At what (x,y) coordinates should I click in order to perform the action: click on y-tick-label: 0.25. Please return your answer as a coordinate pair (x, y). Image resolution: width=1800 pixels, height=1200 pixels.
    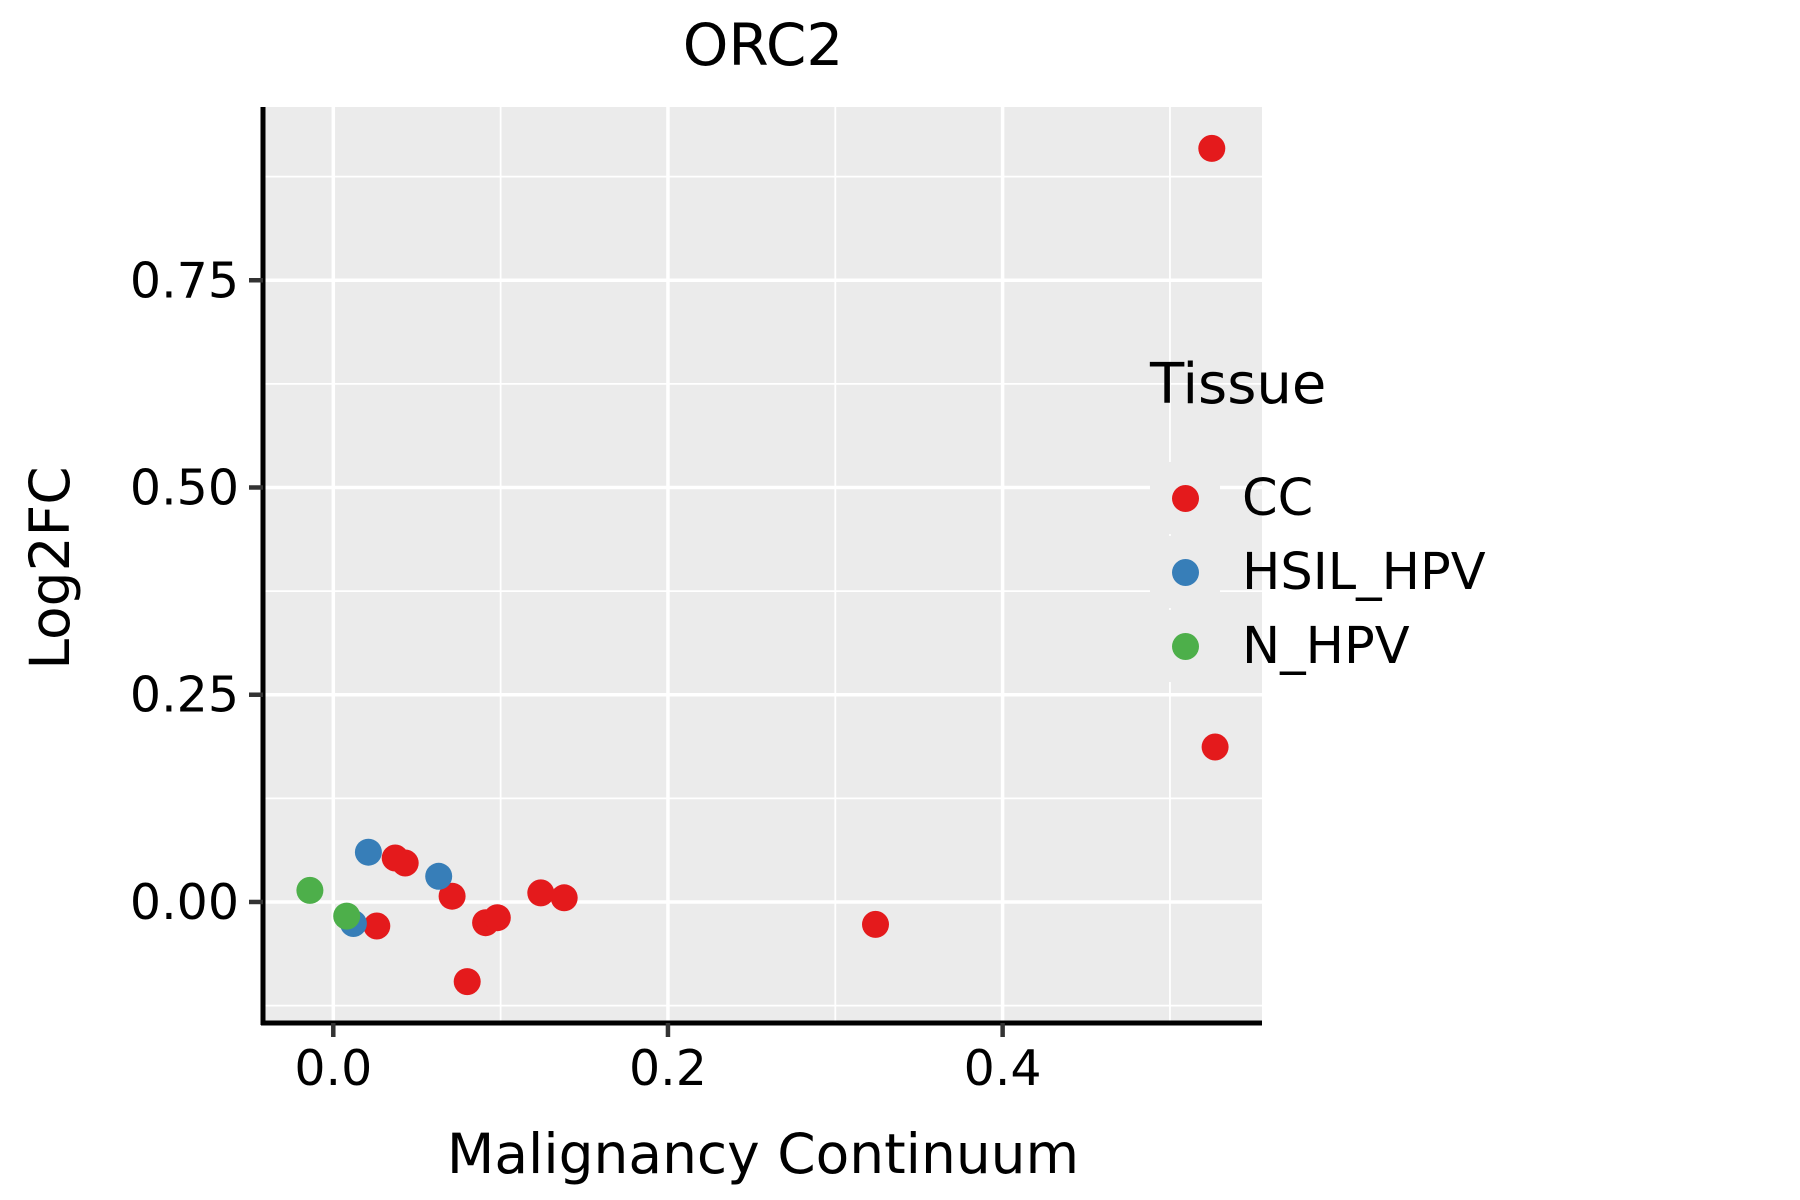
    Looking at the image, I should click on (184, 695).